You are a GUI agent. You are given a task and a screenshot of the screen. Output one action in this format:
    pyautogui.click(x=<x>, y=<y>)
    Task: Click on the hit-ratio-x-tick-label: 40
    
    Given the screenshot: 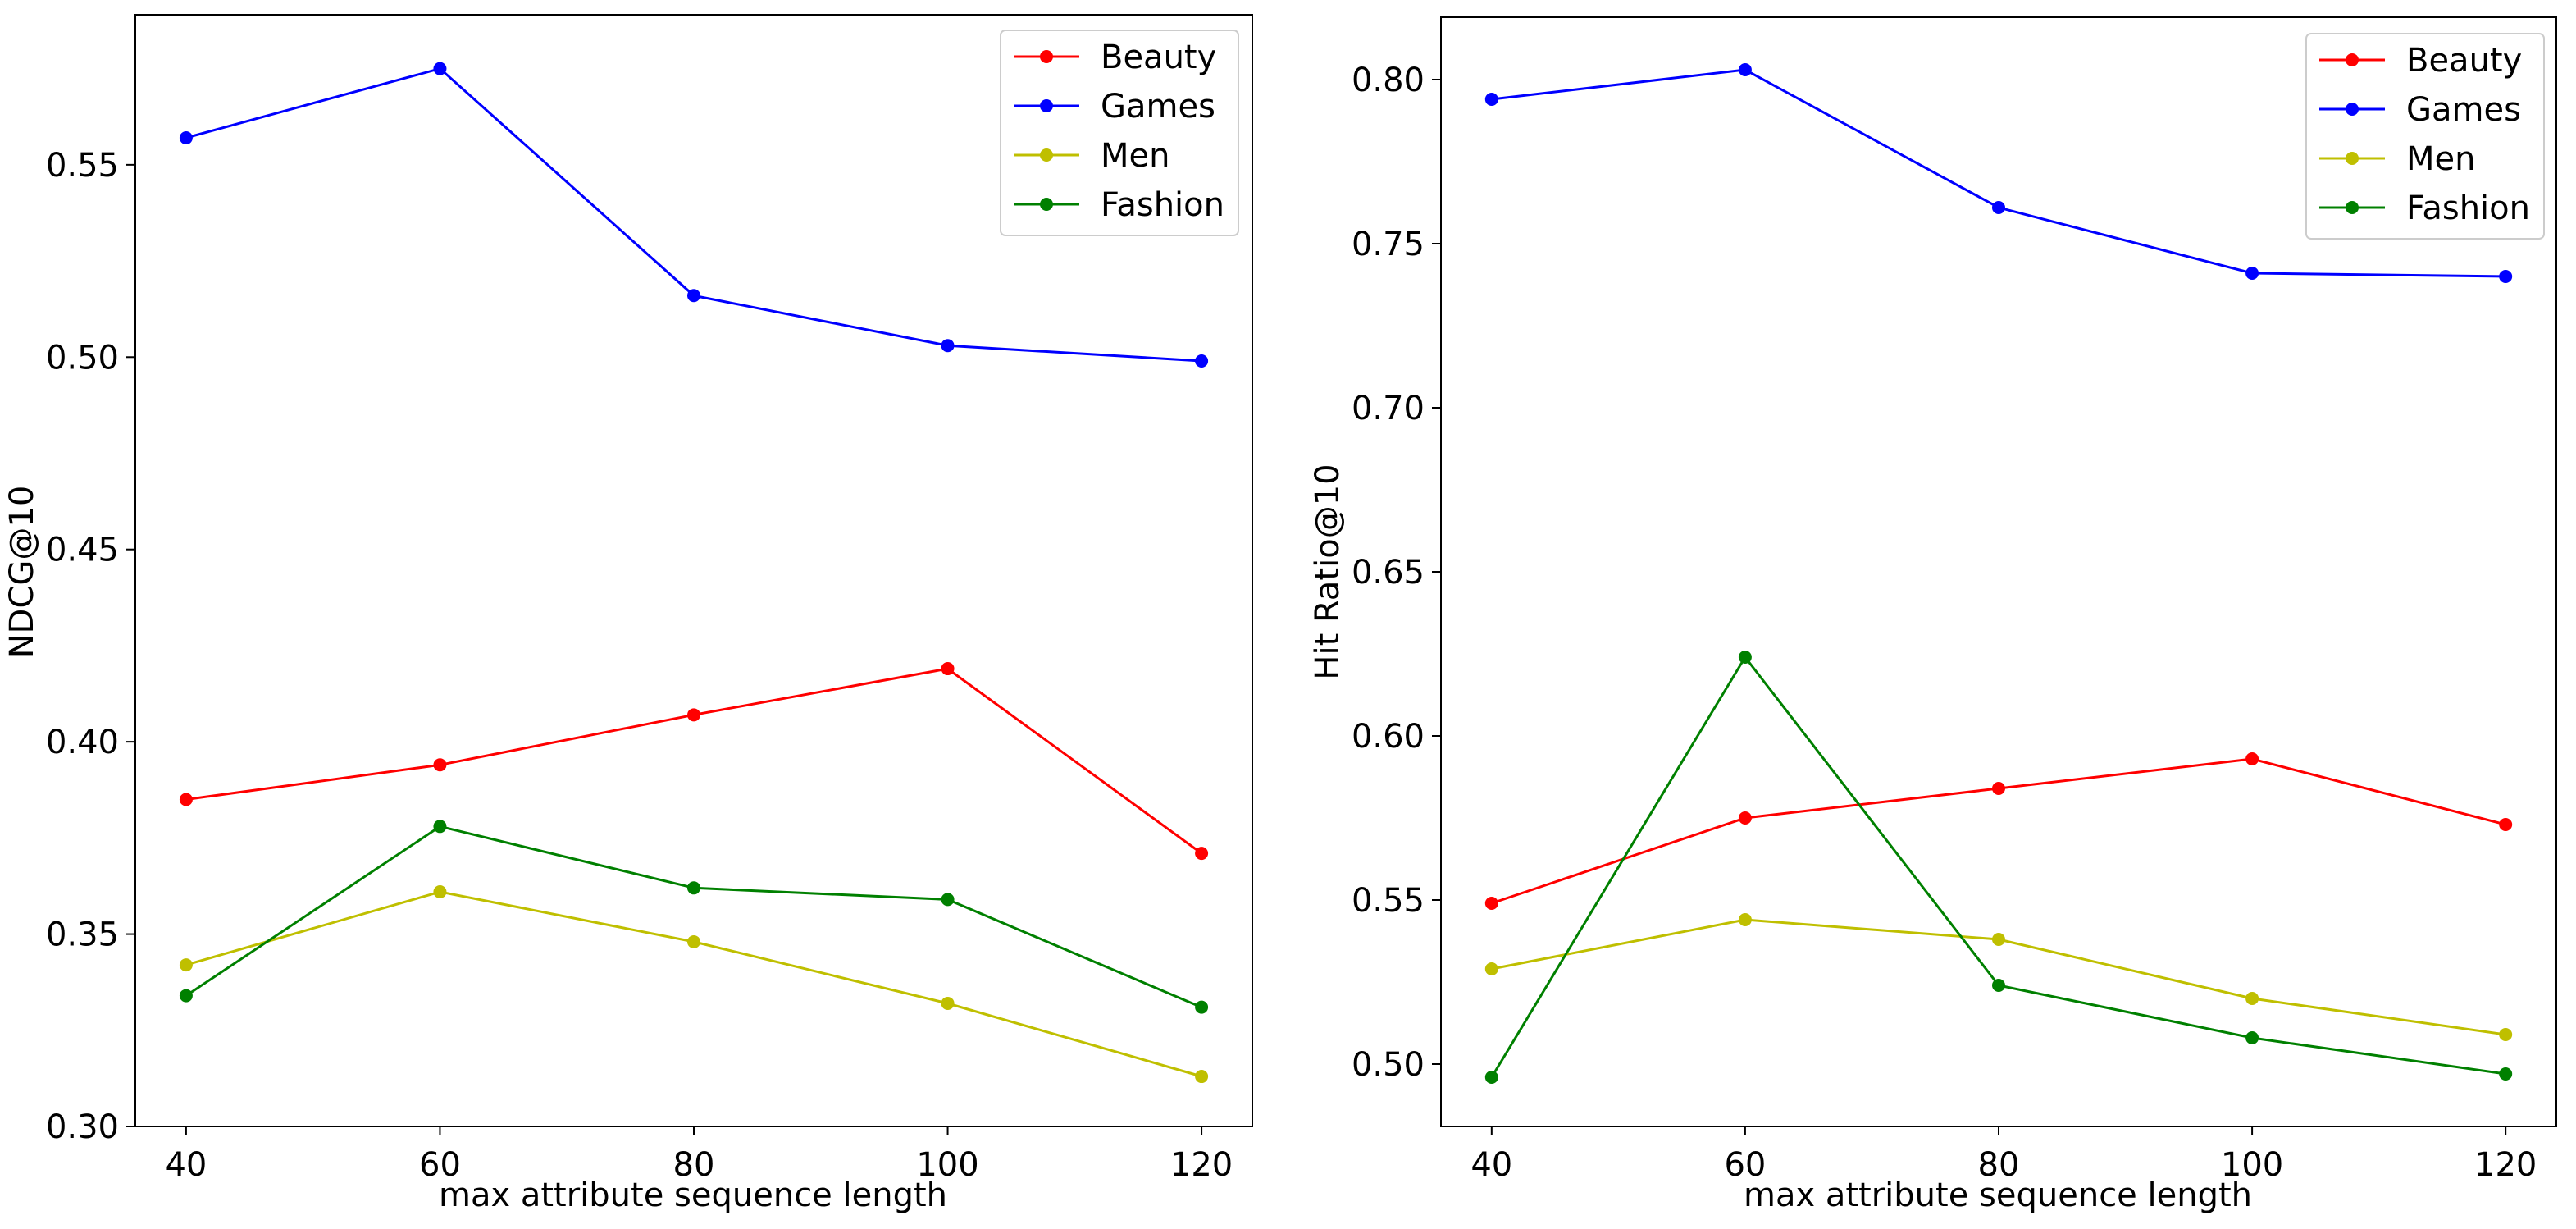 What is the action you would take?
    pyautogui.click(x=1491, y=1165)
    